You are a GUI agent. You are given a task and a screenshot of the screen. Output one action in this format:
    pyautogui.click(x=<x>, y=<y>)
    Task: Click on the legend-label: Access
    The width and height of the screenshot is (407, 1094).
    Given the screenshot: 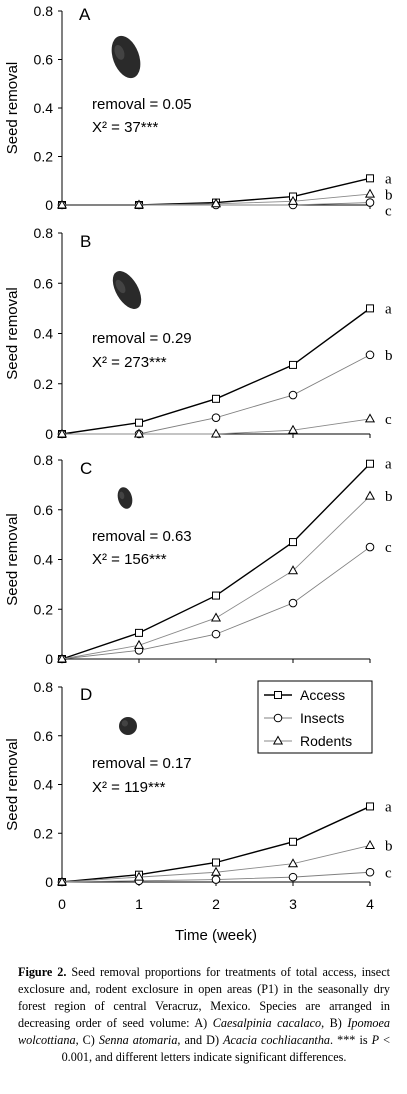 What is the action you would take?
    pyautogui.click(x=322, y=695)
    